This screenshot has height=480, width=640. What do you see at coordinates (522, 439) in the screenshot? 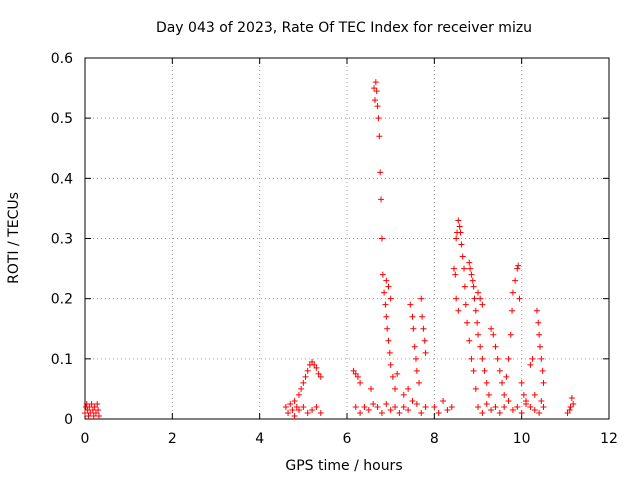
I see `x-tick-label: 10` at bounding box center [522, 439].